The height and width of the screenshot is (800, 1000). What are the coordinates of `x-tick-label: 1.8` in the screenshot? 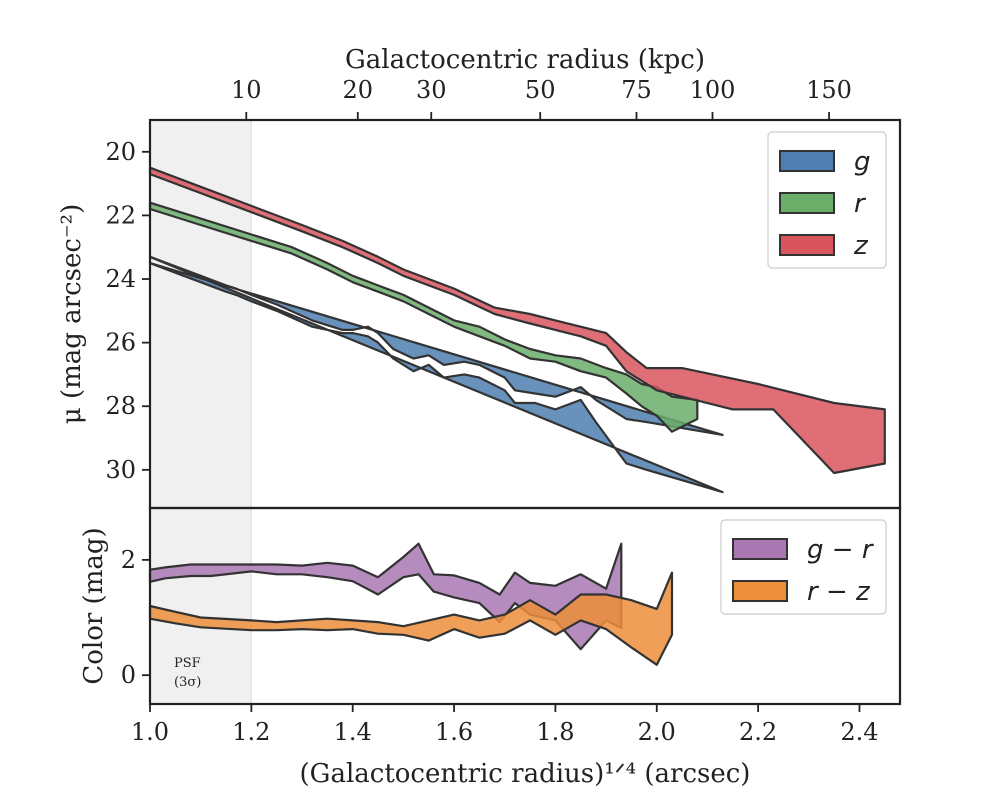 It's located at (555, 732).